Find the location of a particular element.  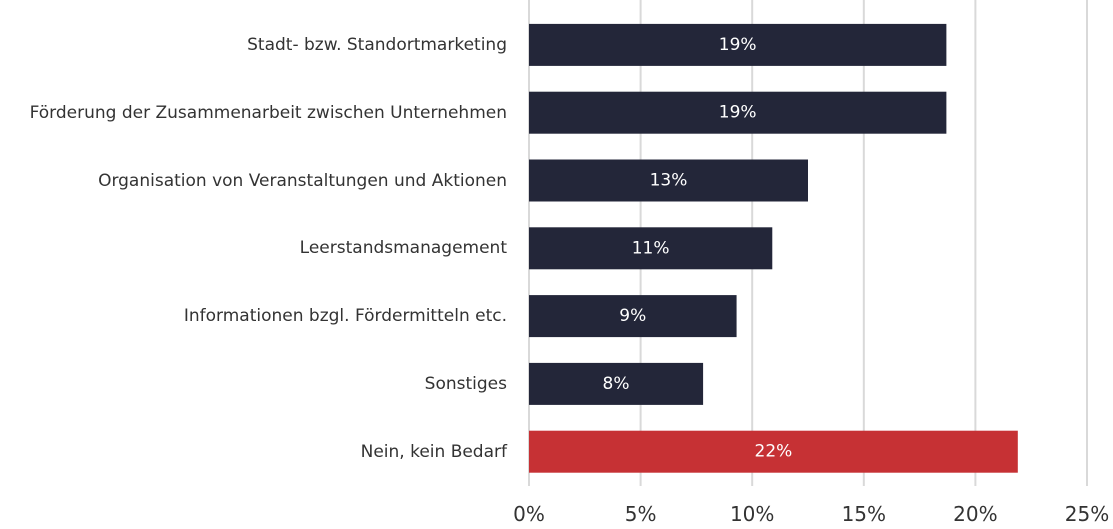

x-tick-label: 15% is located at coordinates (864, 514).